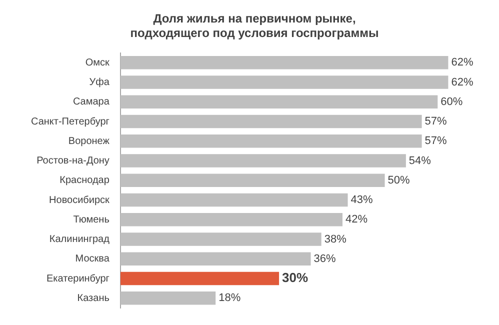  I want to click on data-label: 42%, so click(356, 220).